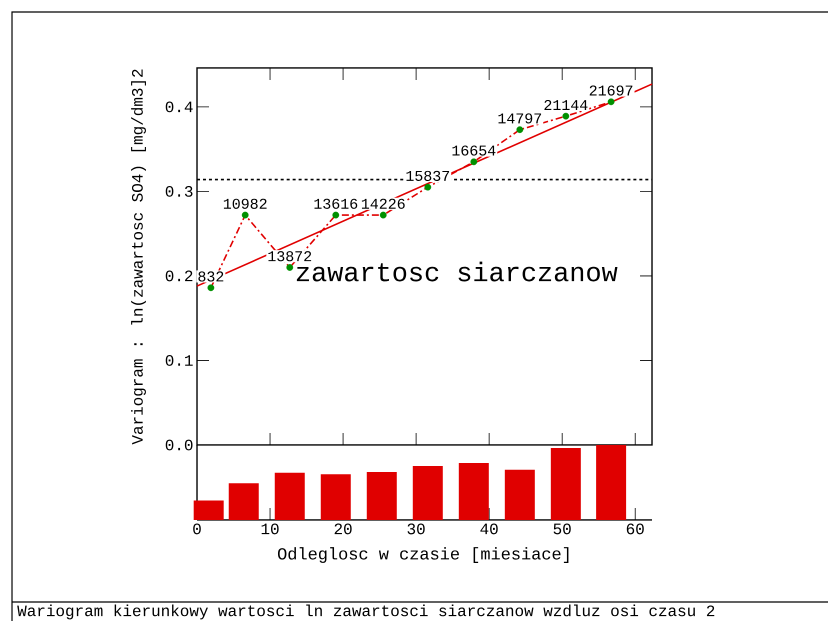 Image resolution: width=828 pixels, height=621 pixels. Describe the element at coordinates (423, 555) in the screenshot. I see `x-axis-title: Odleglosc w czasie [miesiace]` at that location.